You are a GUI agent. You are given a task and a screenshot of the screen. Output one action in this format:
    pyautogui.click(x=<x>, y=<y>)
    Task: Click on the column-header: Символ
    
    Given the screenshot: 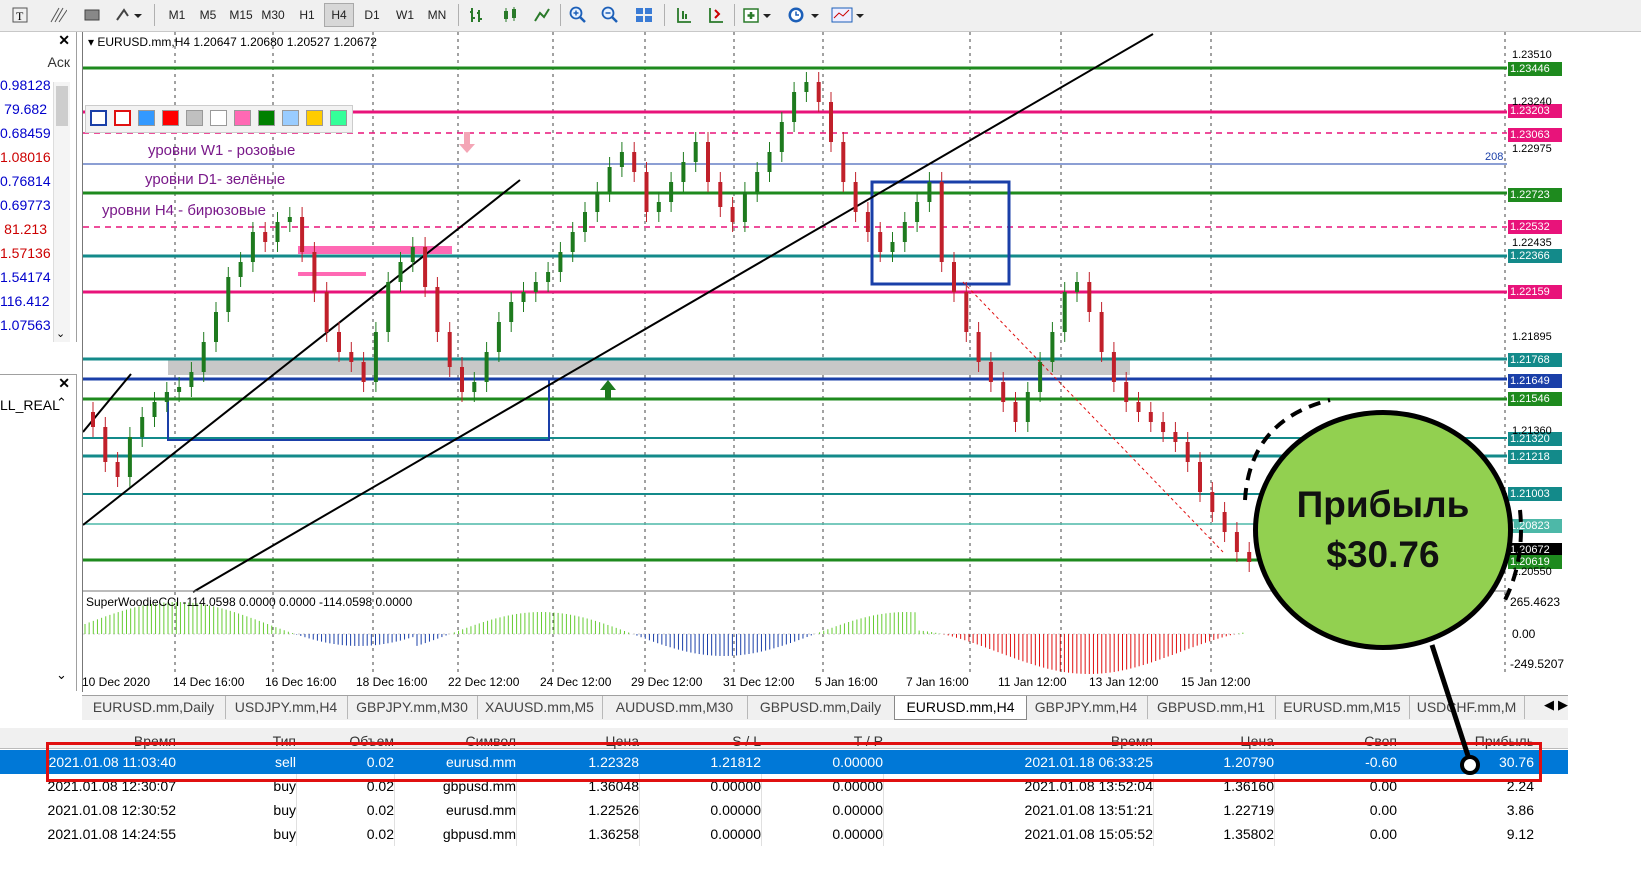 What is the action you would take?
    pyautogui.click(x=490, y=741)
    